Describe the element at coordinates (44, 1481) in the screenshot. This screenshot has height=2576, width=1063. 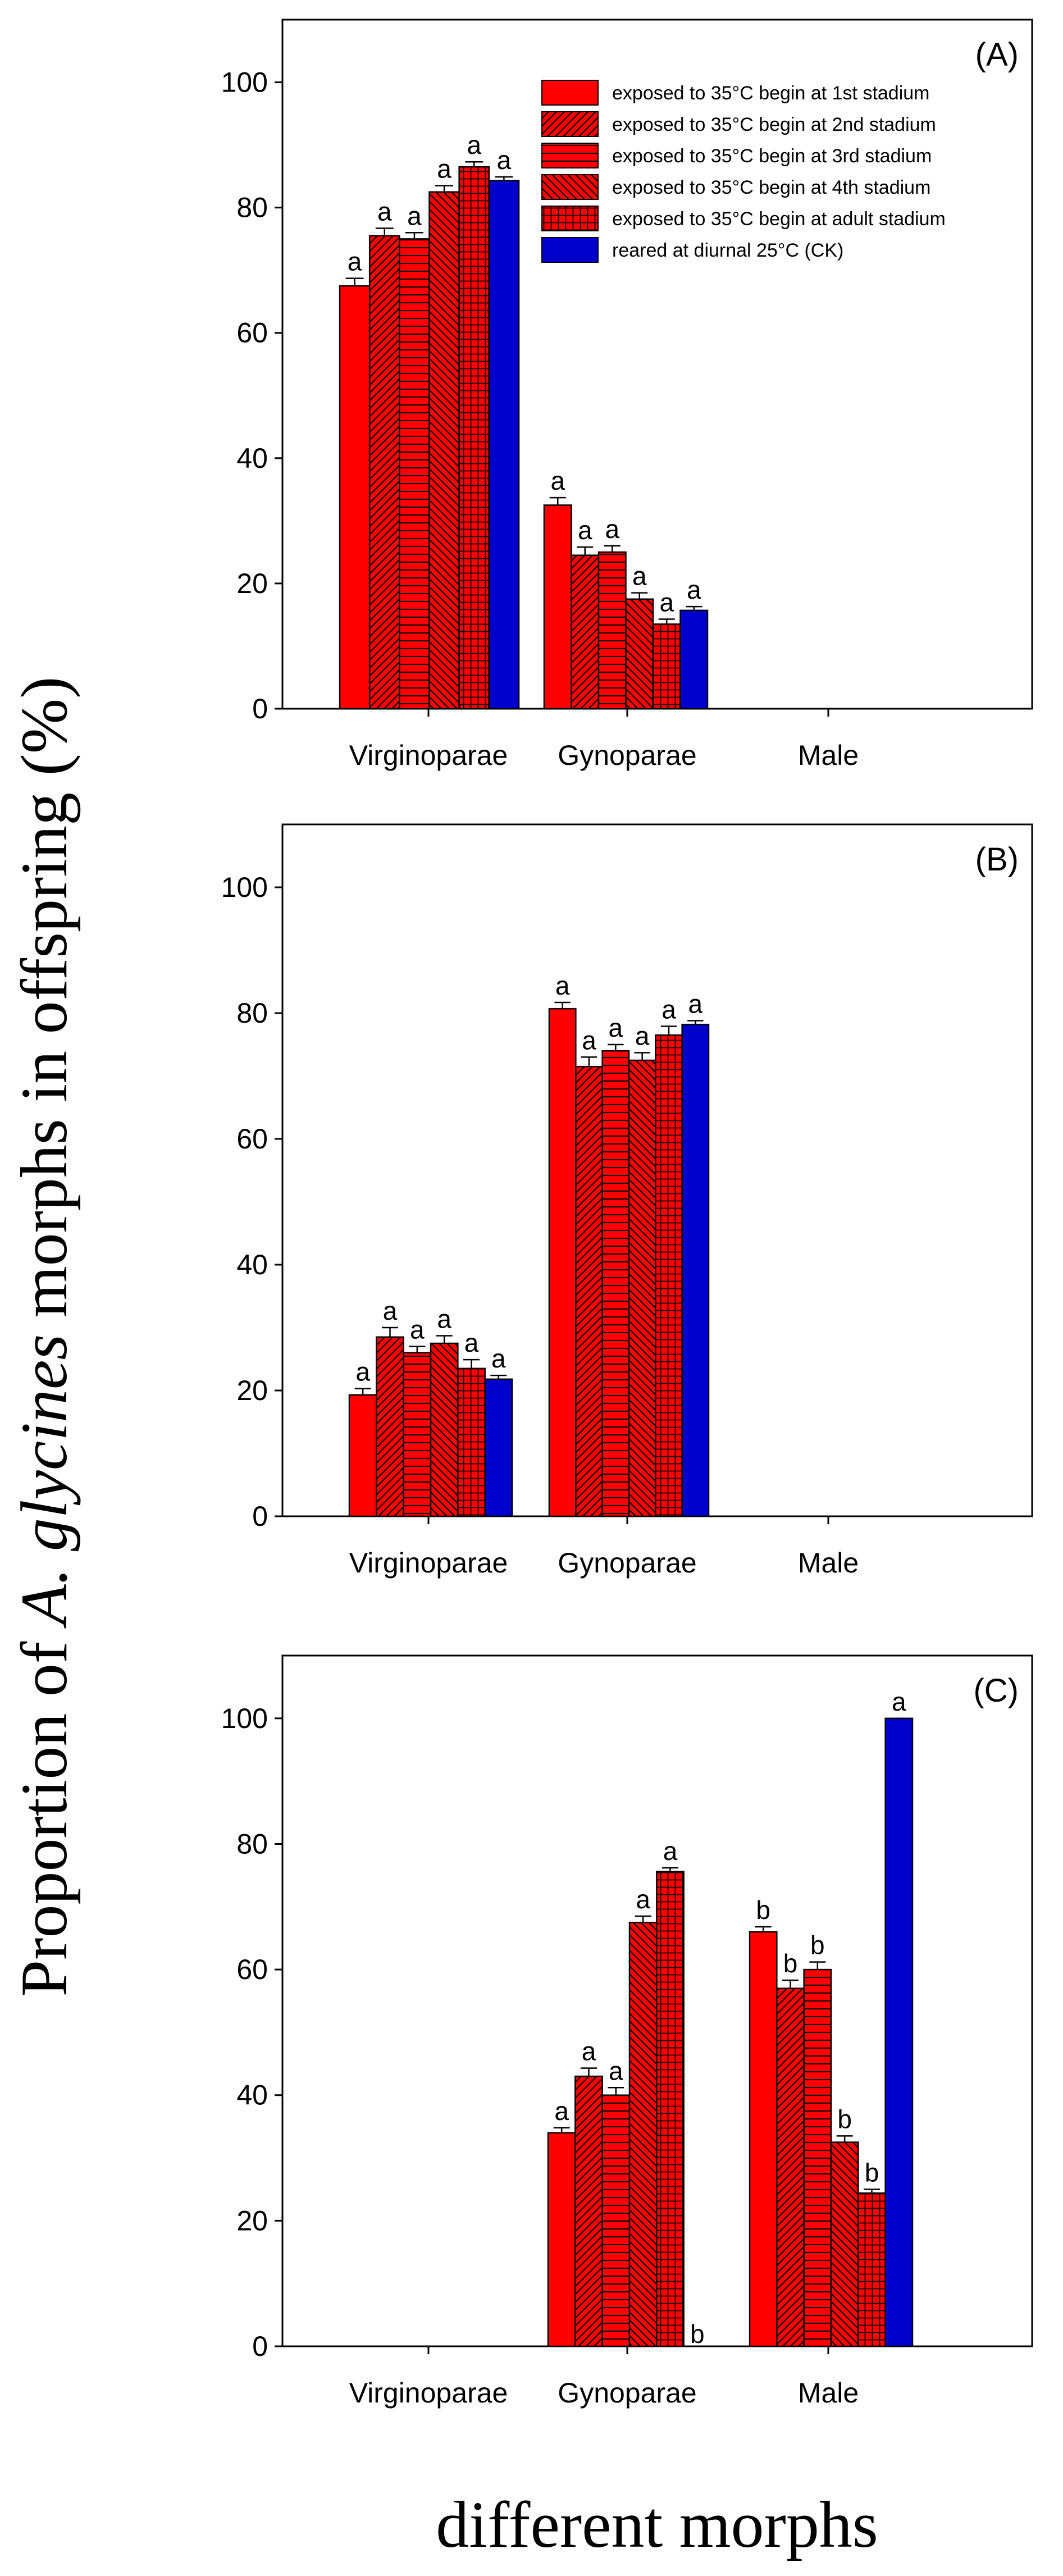
I see `y-axis-label-species: A. glycines` at that location.